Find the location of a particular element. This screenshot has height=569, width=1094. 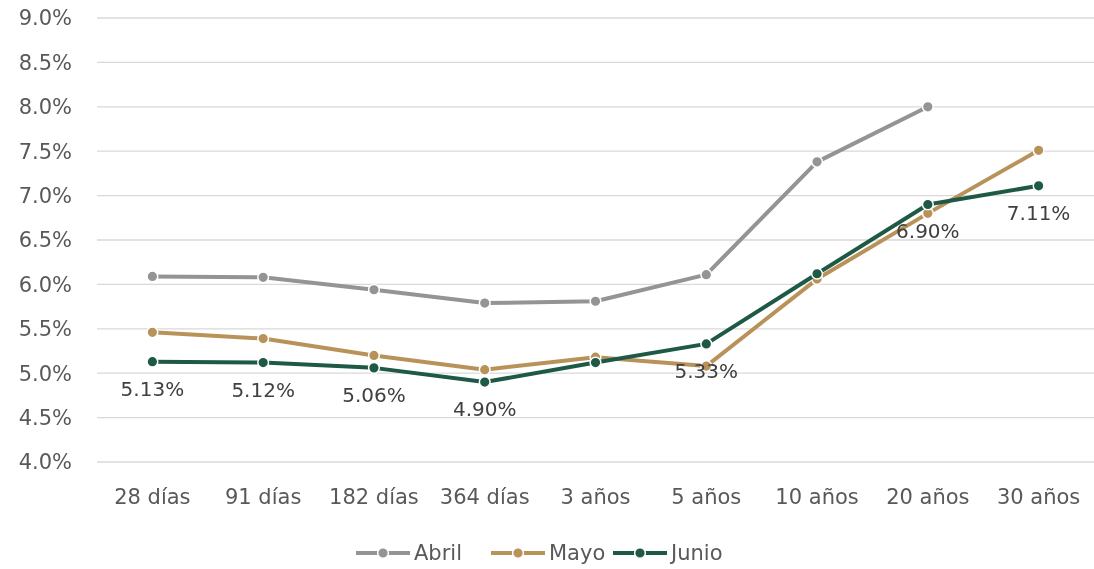

data-label: 5.12% is located at coordinates (263, 389).